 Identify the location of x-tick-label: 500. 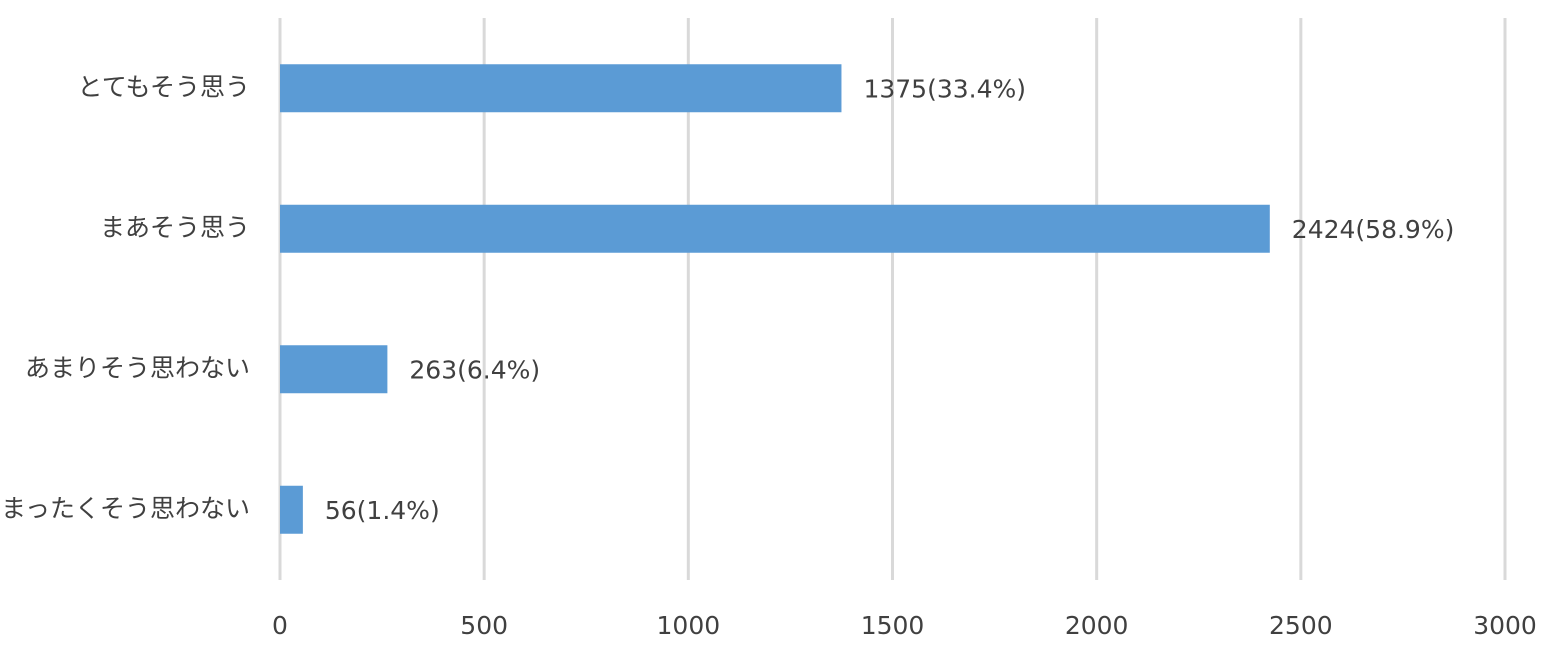
(484, 625).